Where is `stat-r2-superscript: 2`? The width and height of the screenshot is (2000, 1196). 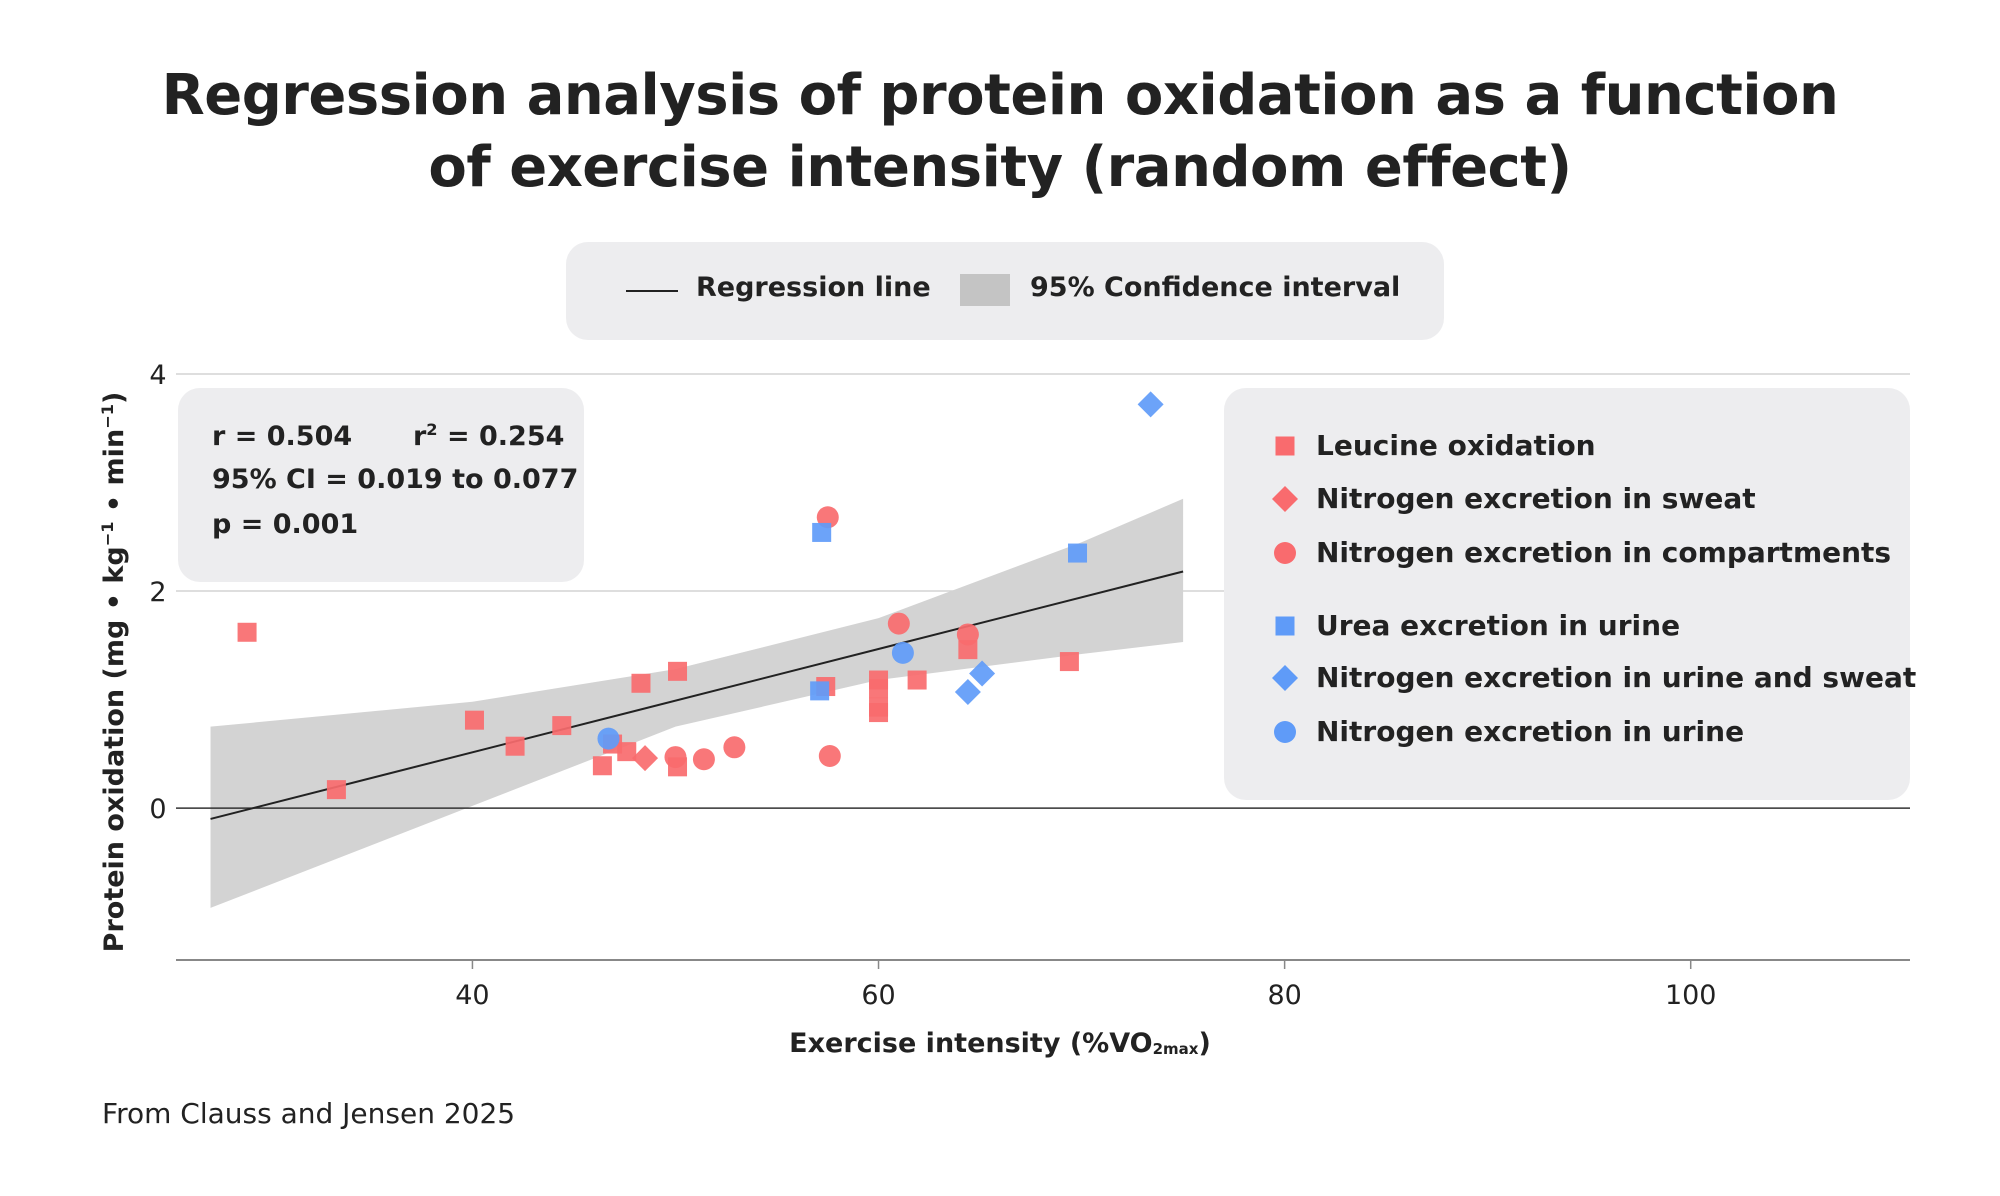 stat-r2-superscript: 2 is located at coordinates (432, 429).